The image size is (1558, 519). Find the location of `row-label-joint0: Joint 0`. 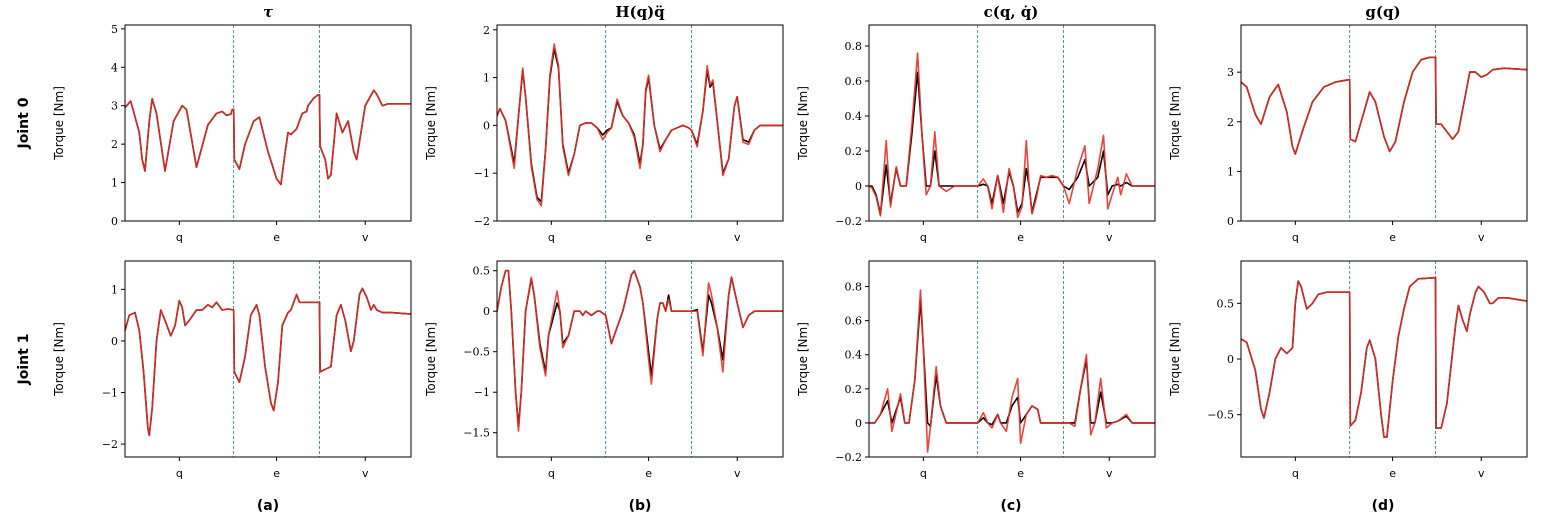

row-label-joint0: Joint 0 is located at coordinates (24, 123).